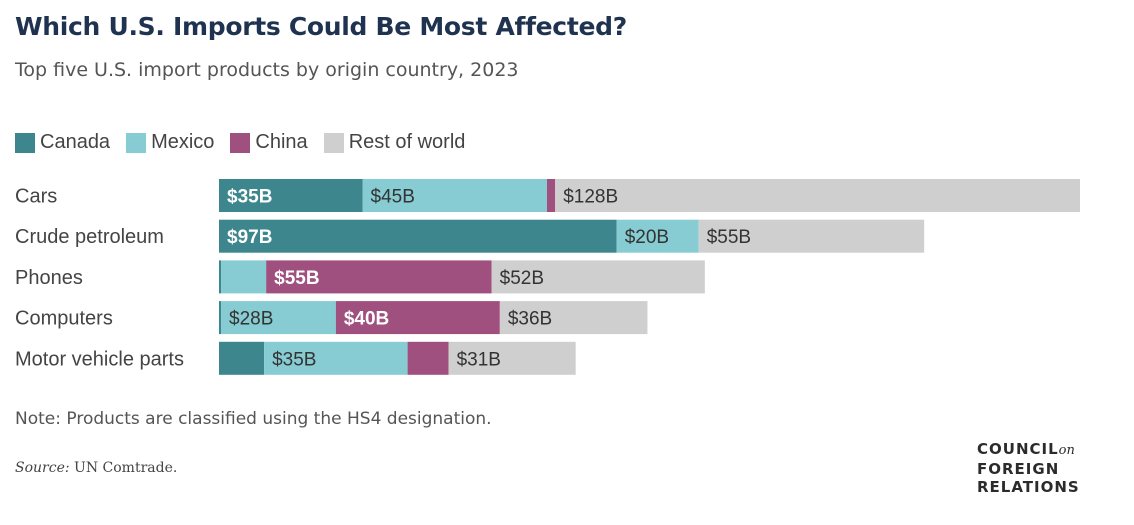  What do you see at coordinates (333, 142) in the screenshot?
I see `legend-swatch-rest-of-world` at bounding box center [333, 142].